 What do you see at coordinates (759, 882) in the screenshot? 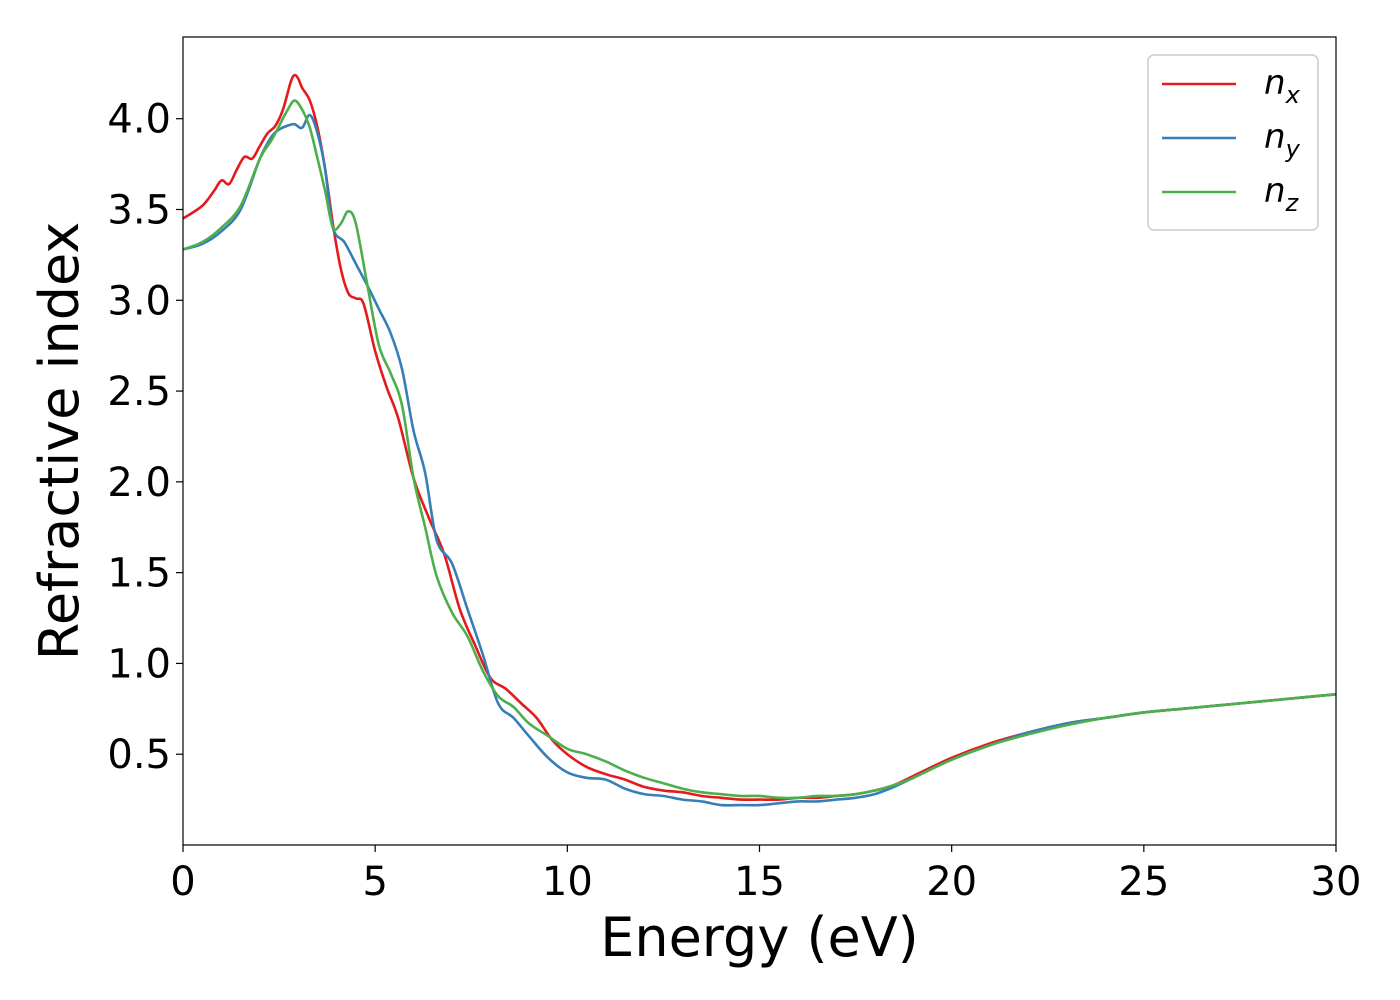
I see `x-tick-label: 15` at bounding box center [759, 882].